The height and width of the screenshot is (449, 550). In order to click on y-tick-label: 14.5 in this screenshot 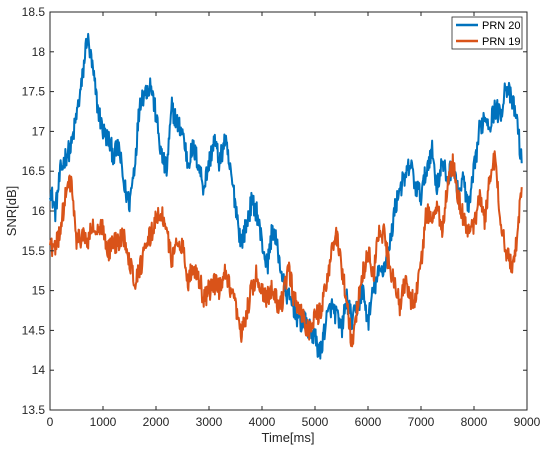, I will do `click(34, 330)`.